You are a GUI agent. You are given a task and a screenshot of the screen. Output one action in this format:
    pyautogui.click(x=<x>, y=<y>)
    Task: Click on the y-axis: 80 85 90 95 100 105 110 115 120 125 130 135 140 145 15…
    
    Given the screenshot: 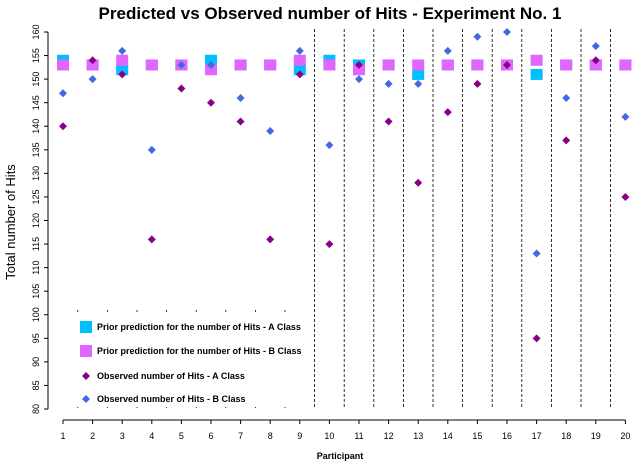 What is the action you would take?
    pyautogui.click(x=40, y=219)
    